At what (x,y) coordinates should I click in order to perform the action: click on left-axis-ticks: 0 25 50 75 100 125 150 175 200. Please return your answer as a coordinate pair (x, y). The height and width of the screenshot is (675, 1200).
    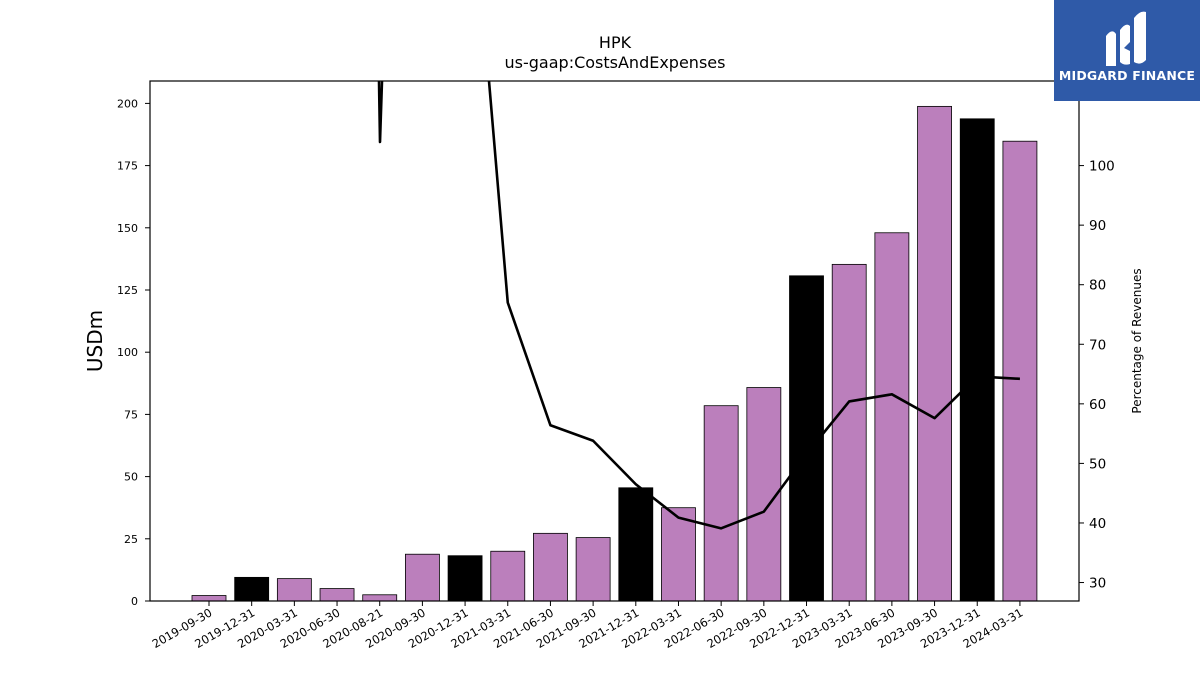
    Looking at the image, I should click on (133, 352).